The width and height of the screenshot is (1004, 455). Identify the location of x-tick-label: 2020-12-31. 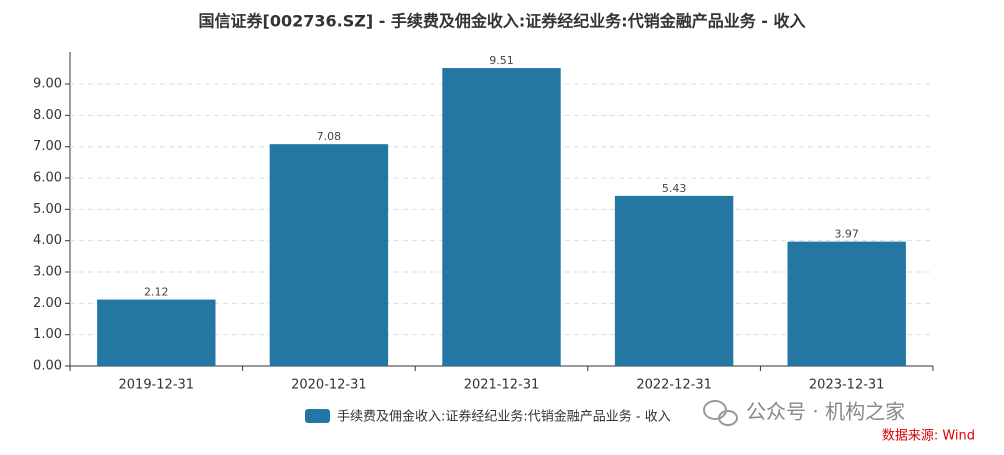
(329, 385).